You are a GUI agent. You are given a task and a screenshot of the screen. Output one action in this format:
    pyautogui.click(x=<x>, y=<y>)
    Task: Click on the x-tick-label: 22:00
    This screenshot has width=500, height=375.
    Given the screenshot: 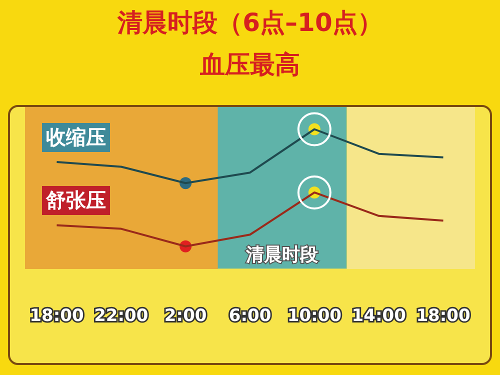 What is the action you would take?
    pyautogui.click(x=121, y=316)
    